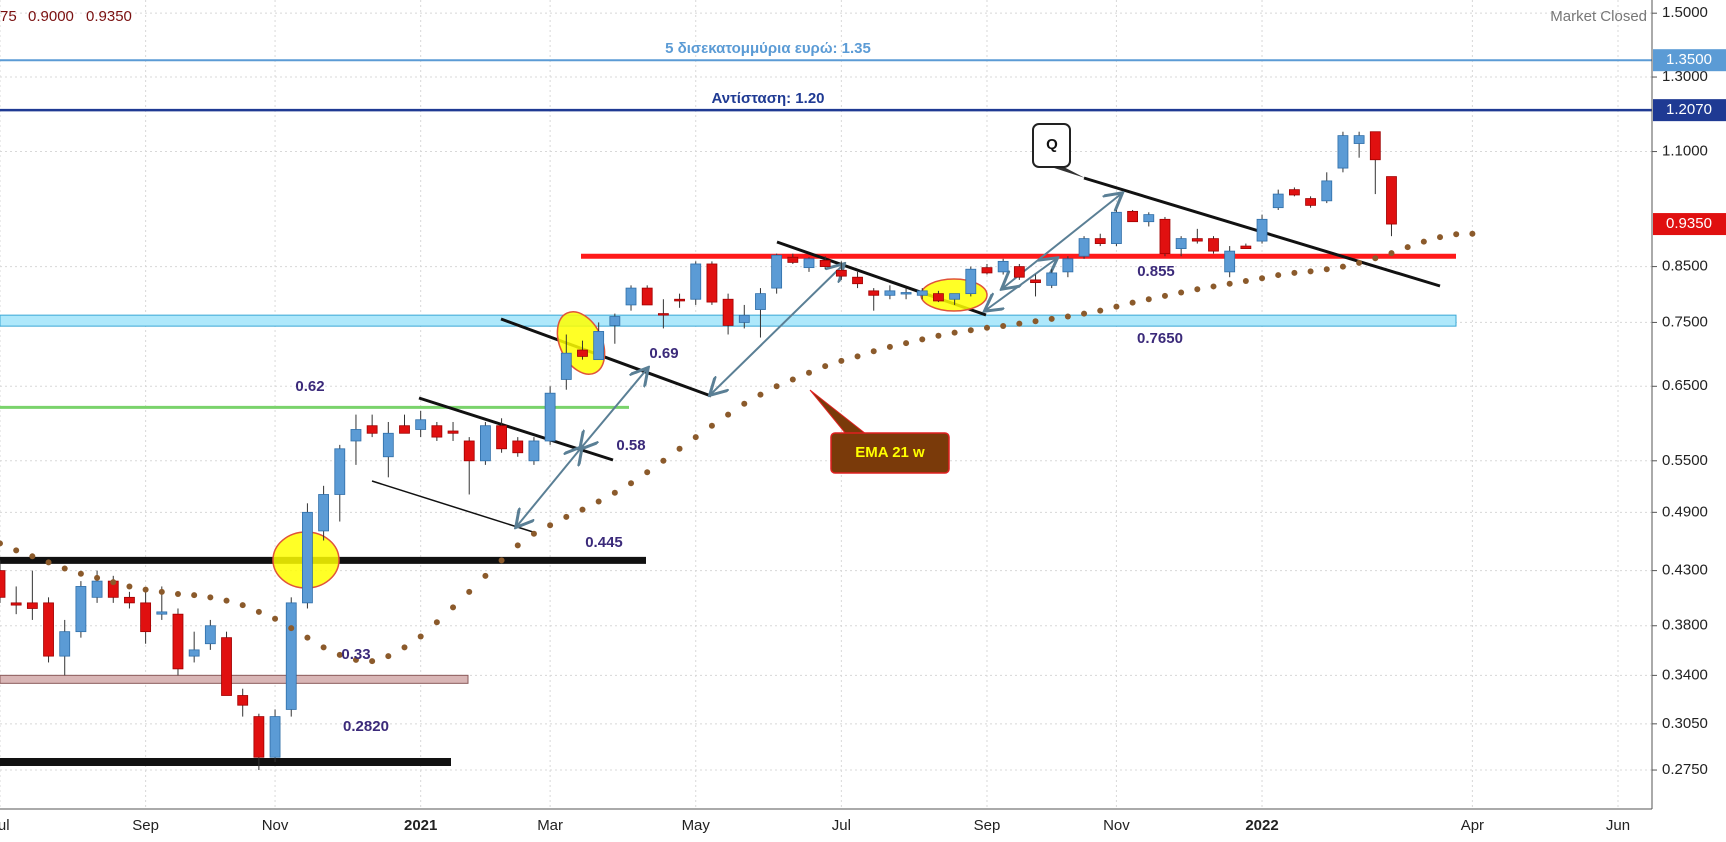  I want to click on level-label: Αντίσταση: 1.20, so click(767, 98).